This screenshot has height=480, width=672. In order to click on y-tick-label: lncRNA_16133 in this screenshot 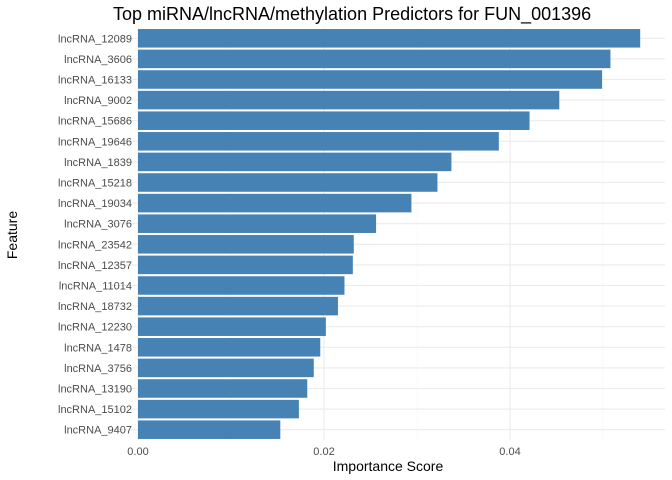, I will do `click(95, 81)`.